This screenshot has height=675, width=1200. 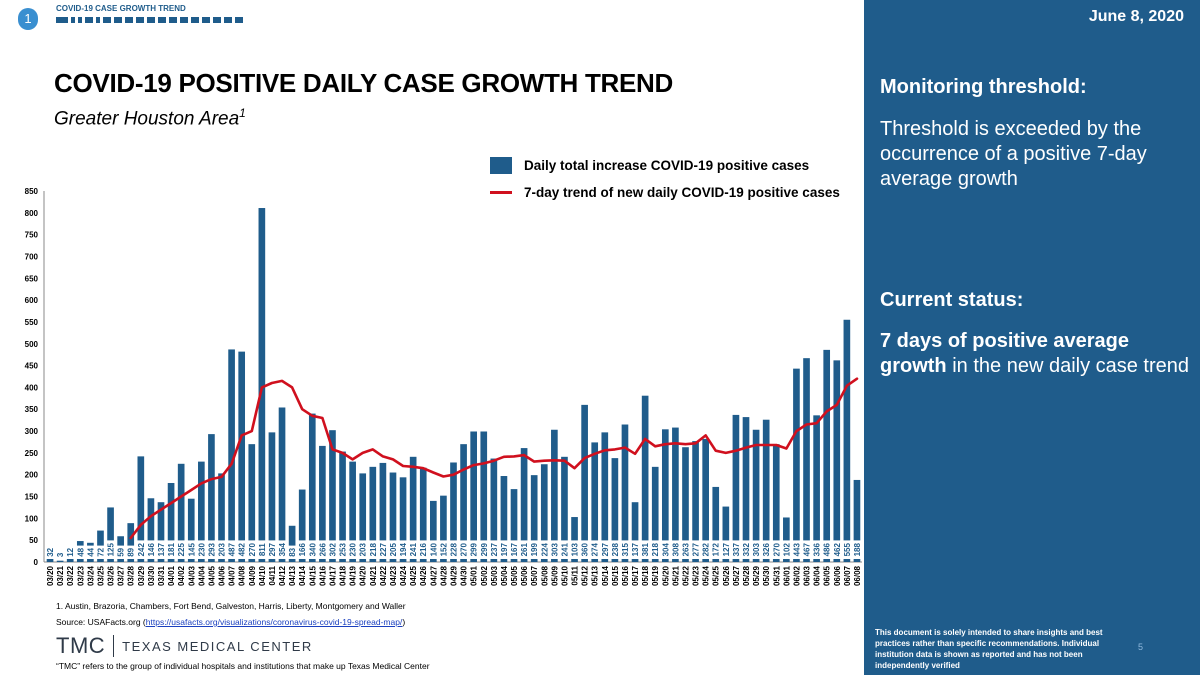 What do you see at coordinates (501, 165) in the screenshot?
I see `legend-bar-swatch` at bounding box center [501, 165].